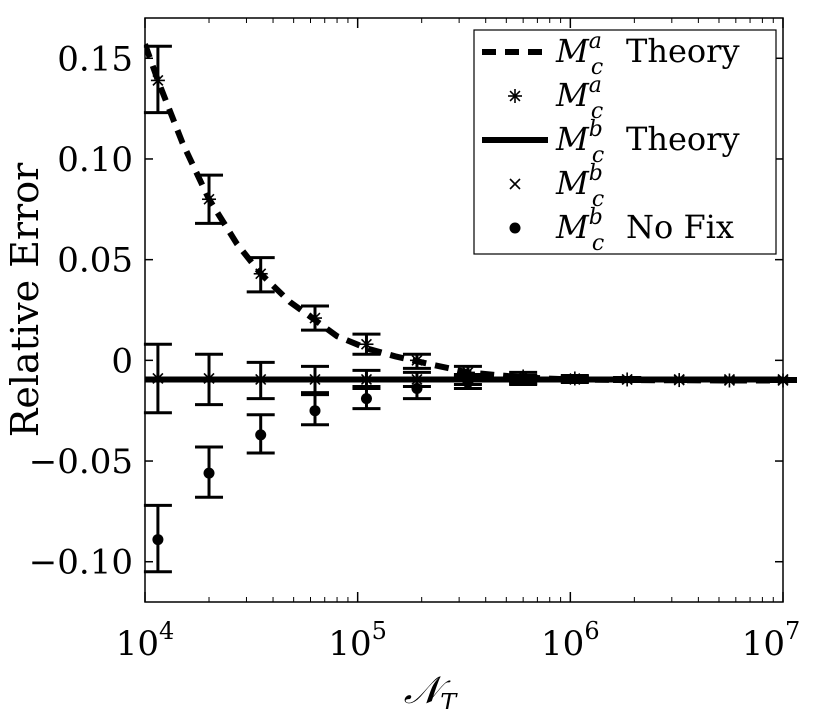  Describe the element at coordinates (122, 361) in the screenshot. I see `y-tick-label: 0` at that location.